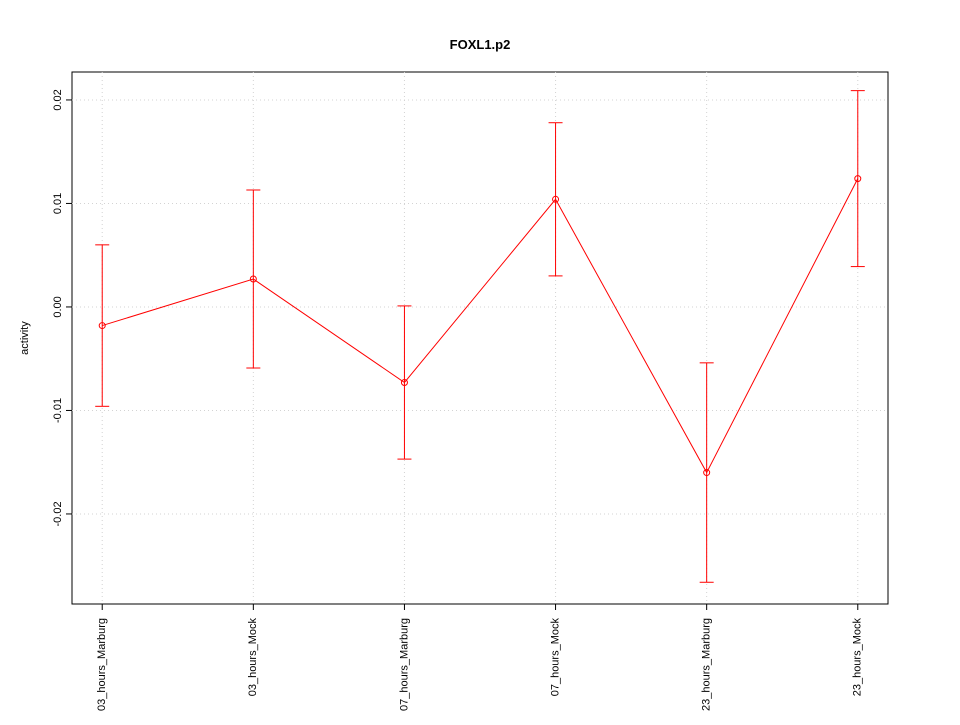  What do you see at coordinates (858, 657) in the screenshot?
I see `x-tick-label: 23_hours_Mock` at bounding box center [858, 657].